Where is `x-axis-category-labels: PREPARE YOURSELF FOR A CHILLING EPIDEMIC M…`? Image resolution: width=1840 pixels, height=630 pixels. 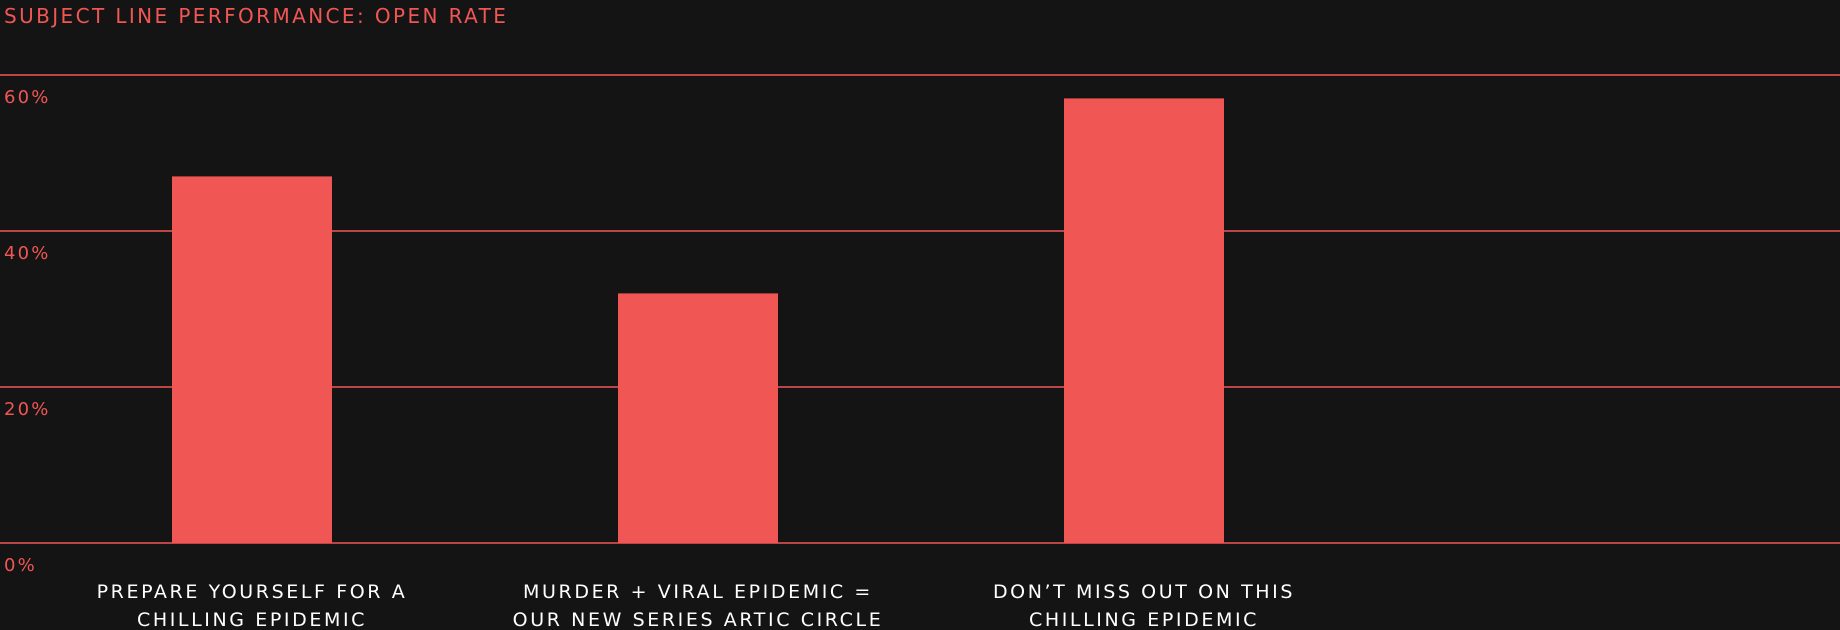 x-axis-category-labels: PREPARE YOURSELF FOR A CHILLING EPIDEMIC M… is located at coordinates (696, 605).